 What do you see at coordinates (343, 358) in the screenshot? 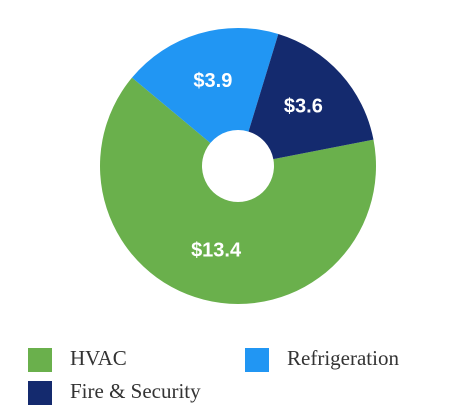
I see `legend-label: Refrigeration` at bounding box center [343, 358].